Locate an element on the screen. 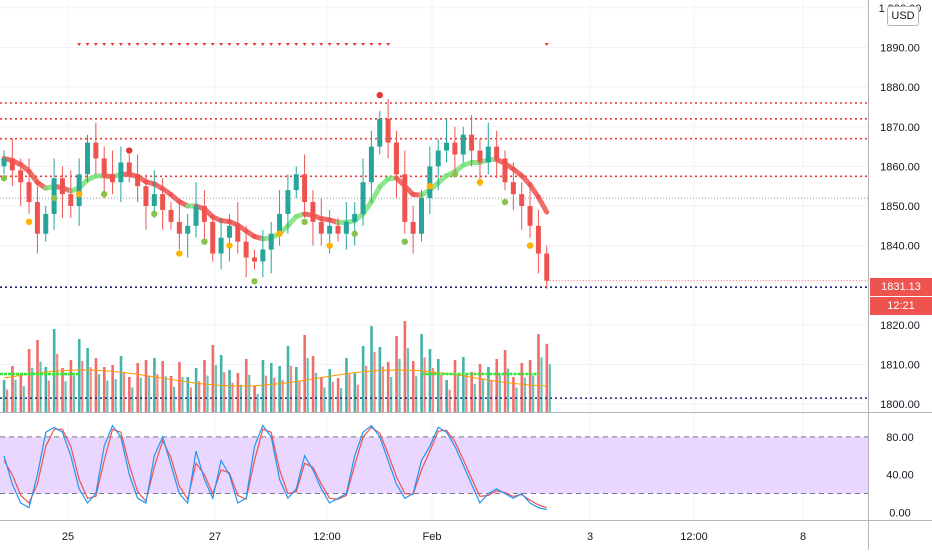 The image size is (932, 555). stoch-tick-label-2: 0.00 is located at coordinates (899, 513).